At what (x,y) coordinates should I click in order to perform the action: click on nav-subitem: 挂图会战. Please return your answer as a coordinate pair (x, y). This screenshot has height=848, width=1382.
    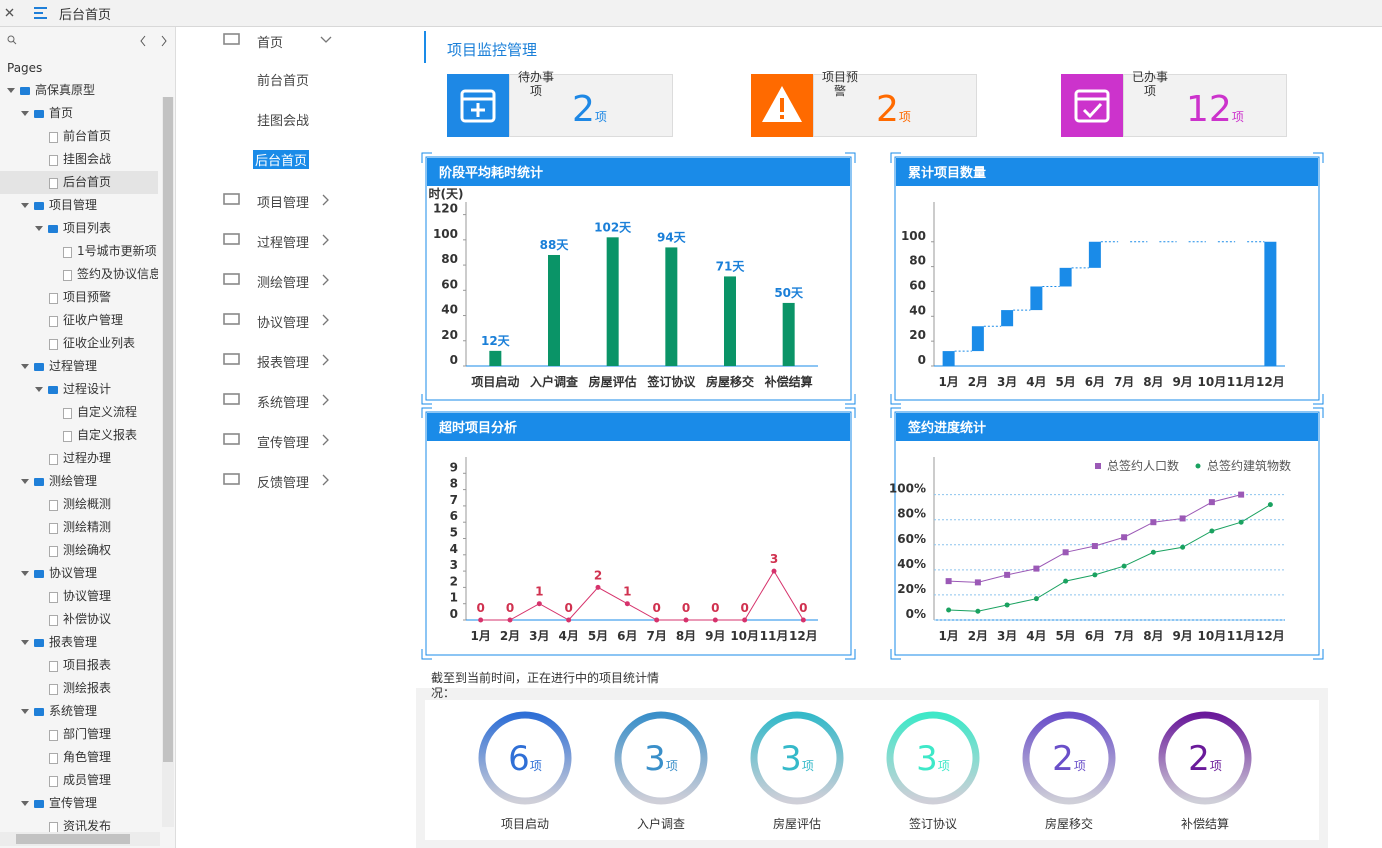
    Looking at the image, I should click on (283, 121).